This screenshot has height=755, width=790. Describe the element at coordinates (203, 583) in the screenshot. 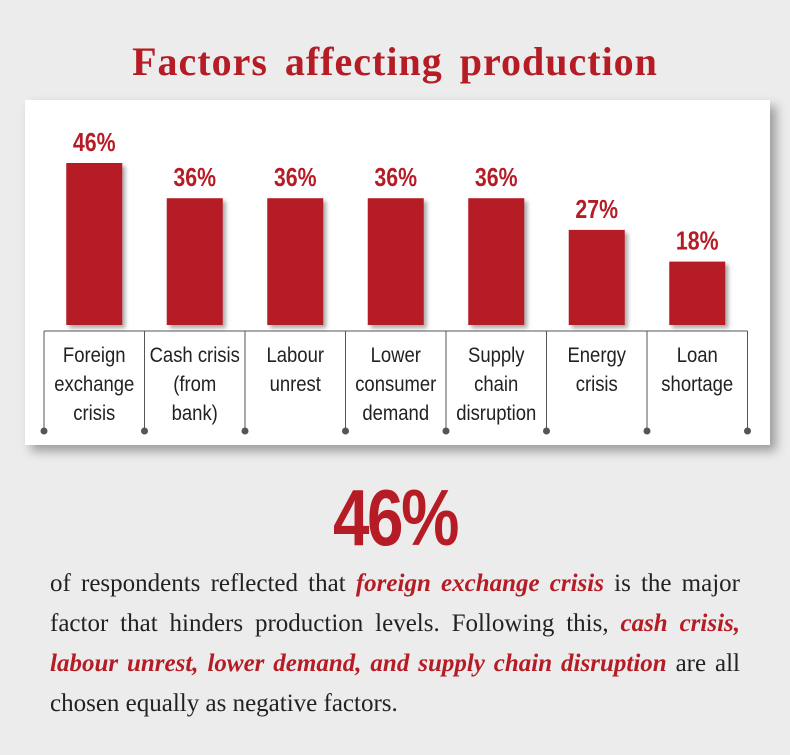

I see `description-text-1: of respondents reflected that` at that location.